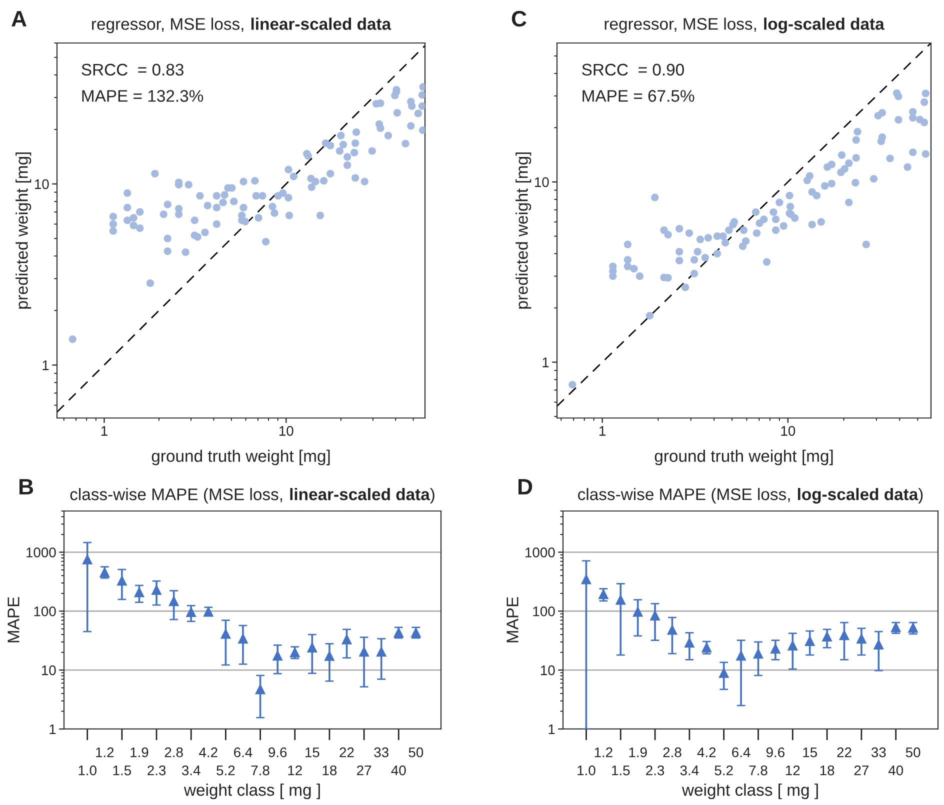 This screenshot has height=805, width=944. Describe the element at coordinates (750, 496) in the screenshot. I see `chart-title: class-wise MAPE (MSE loss, log-scaled data)` at that location.